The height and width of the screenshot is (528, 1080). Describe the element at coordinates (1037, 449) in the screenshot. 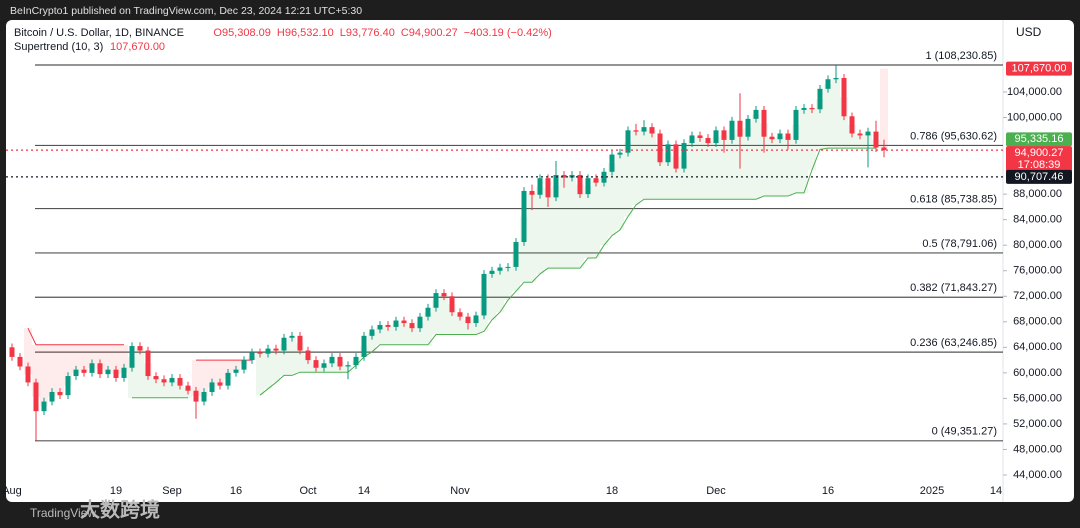

I see `y-tick-label: 48,000.00` at that location.